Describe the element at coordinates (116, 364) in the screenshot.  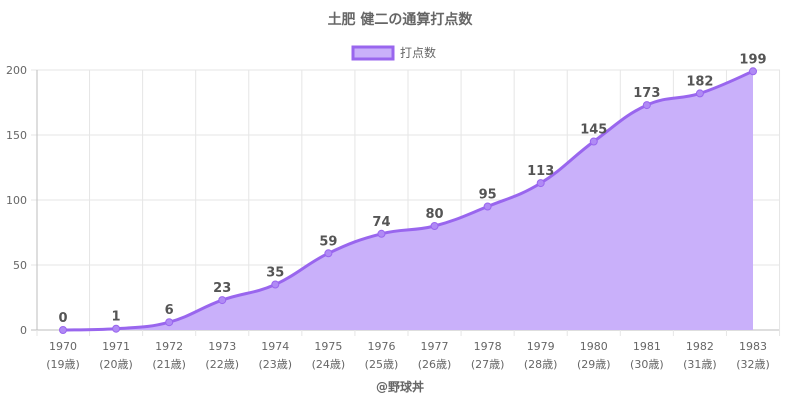
I see `x-tick-sublabel: (20歳)` at that location.